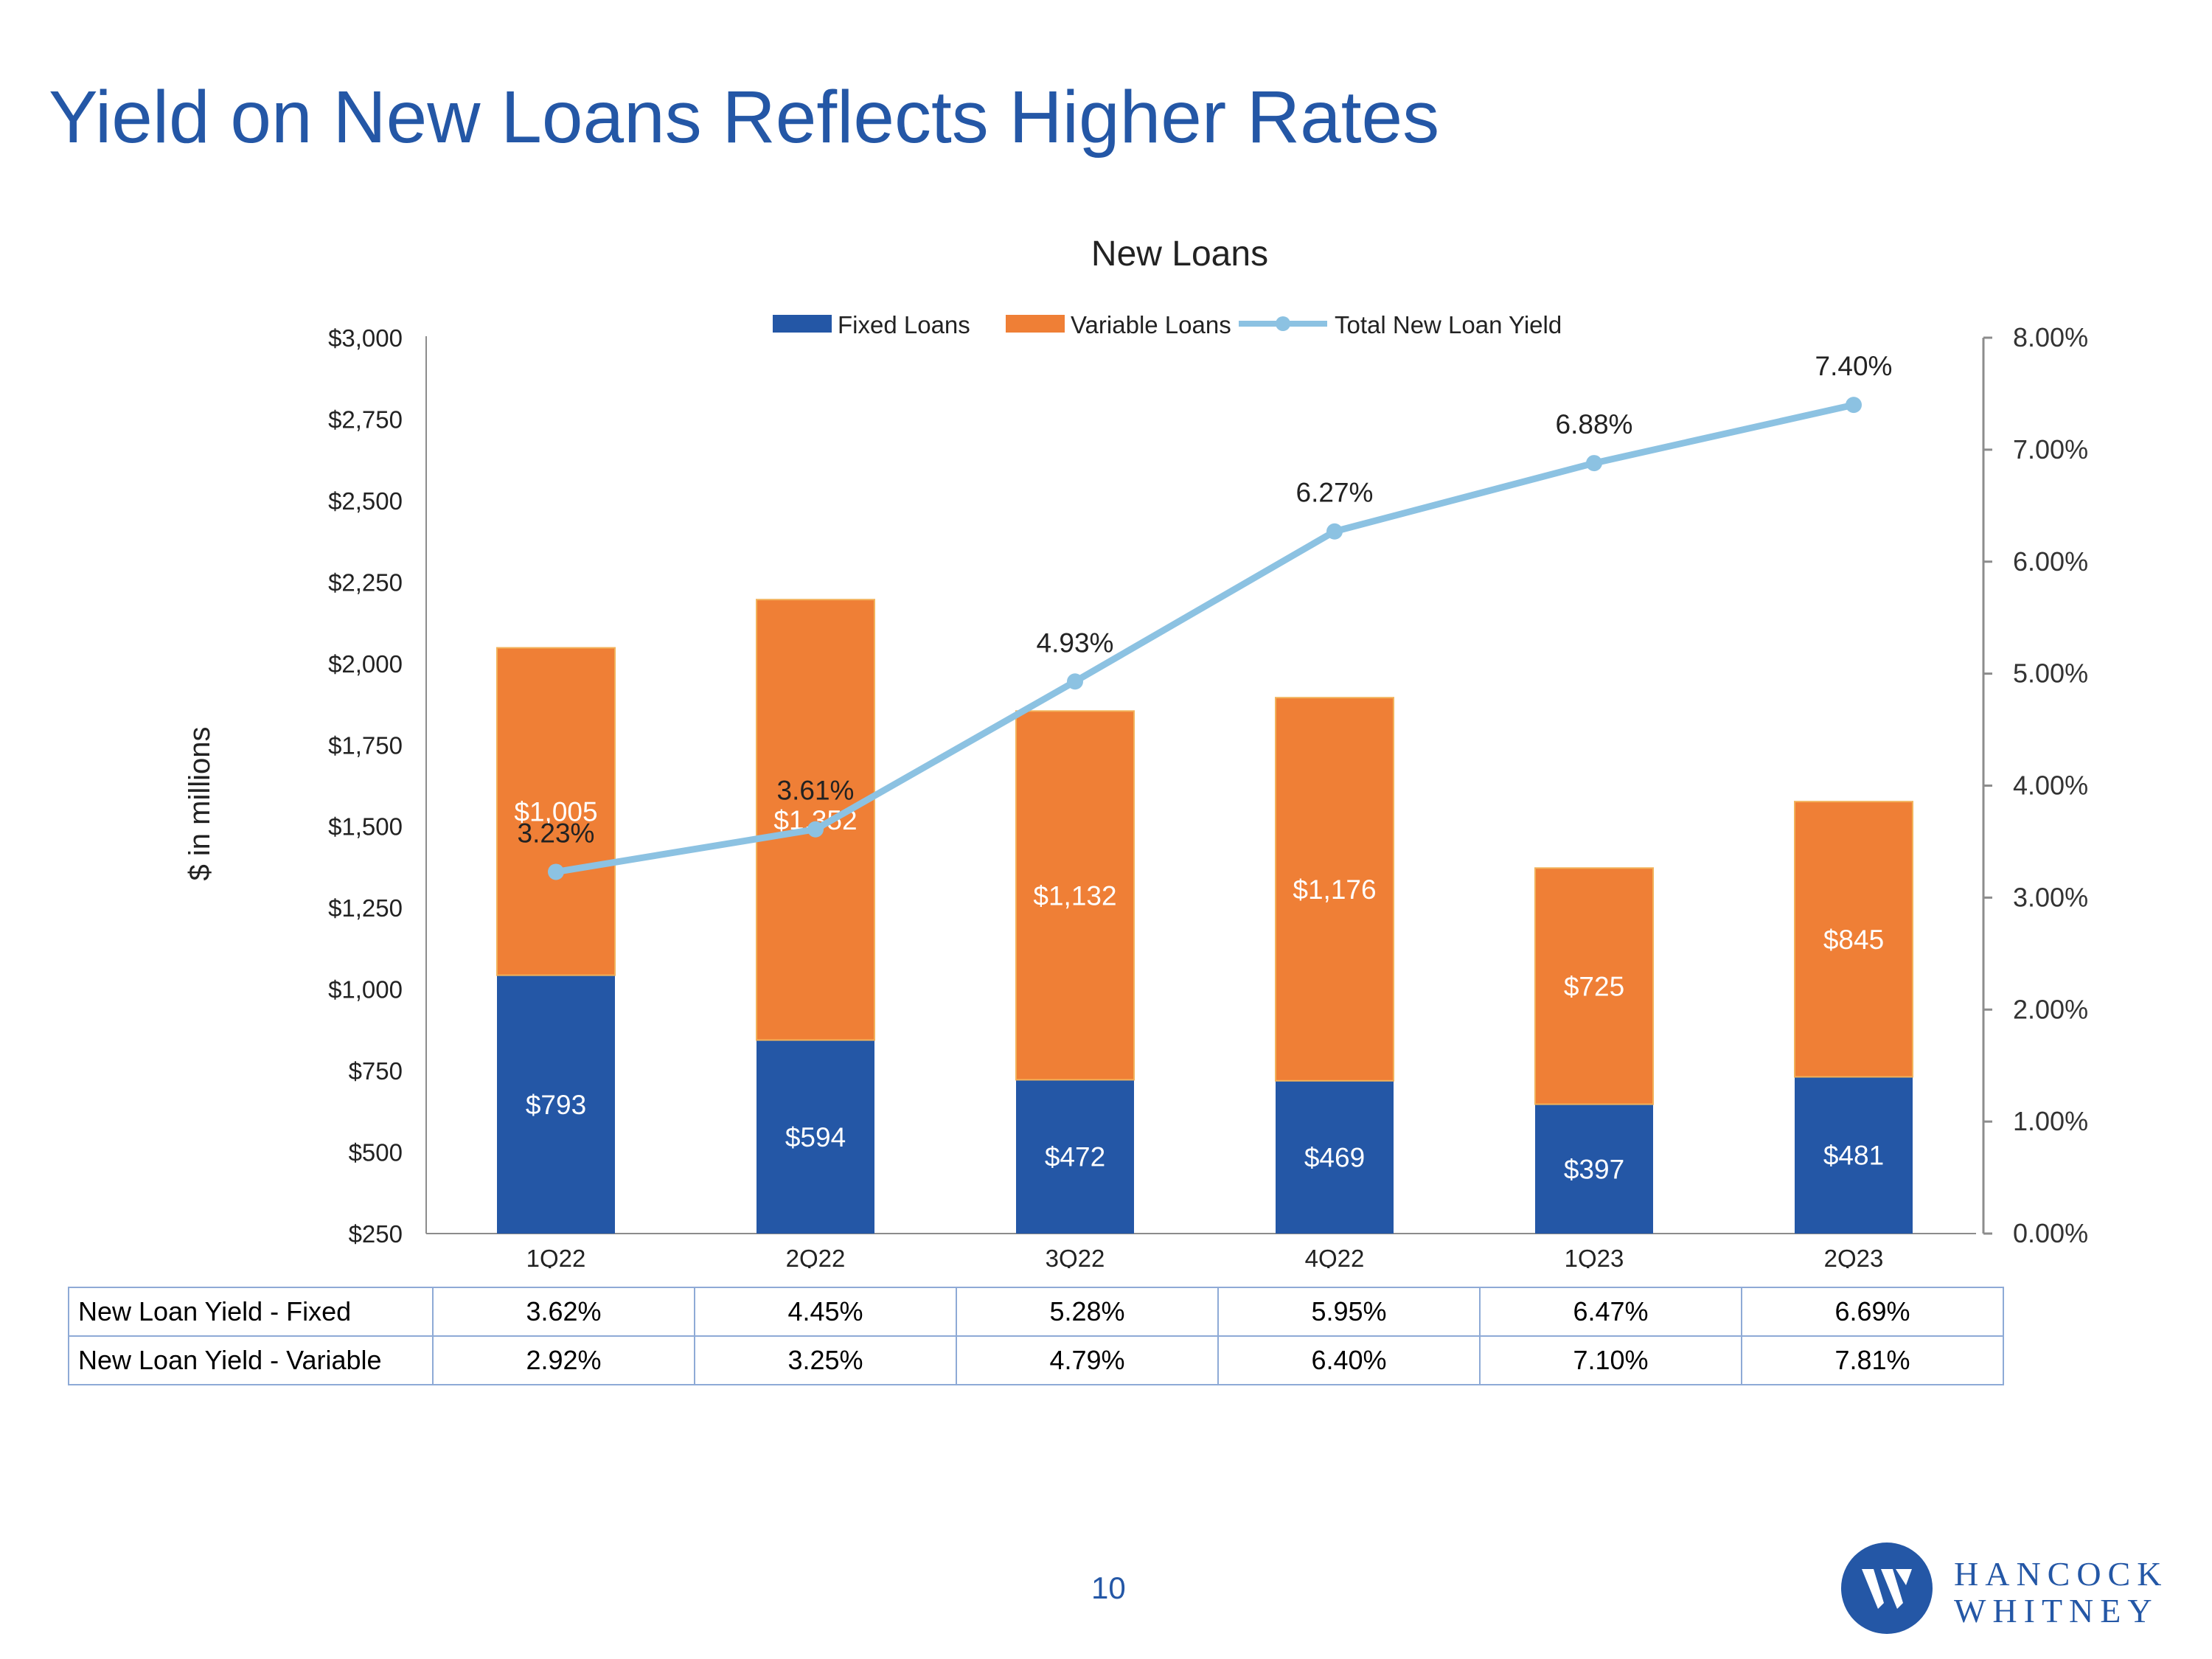 This screenshot has width=2212, height=1659. Describe the element at coordinates (744, 117) in the screenshot. I see `slide-title: Yield on New Loans Reflects Higher Rates` at that location.